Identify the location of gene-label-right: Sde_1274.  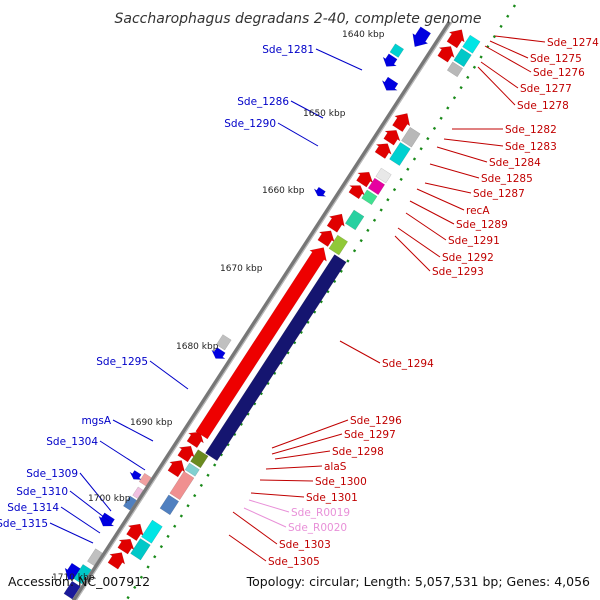
(573, 43).